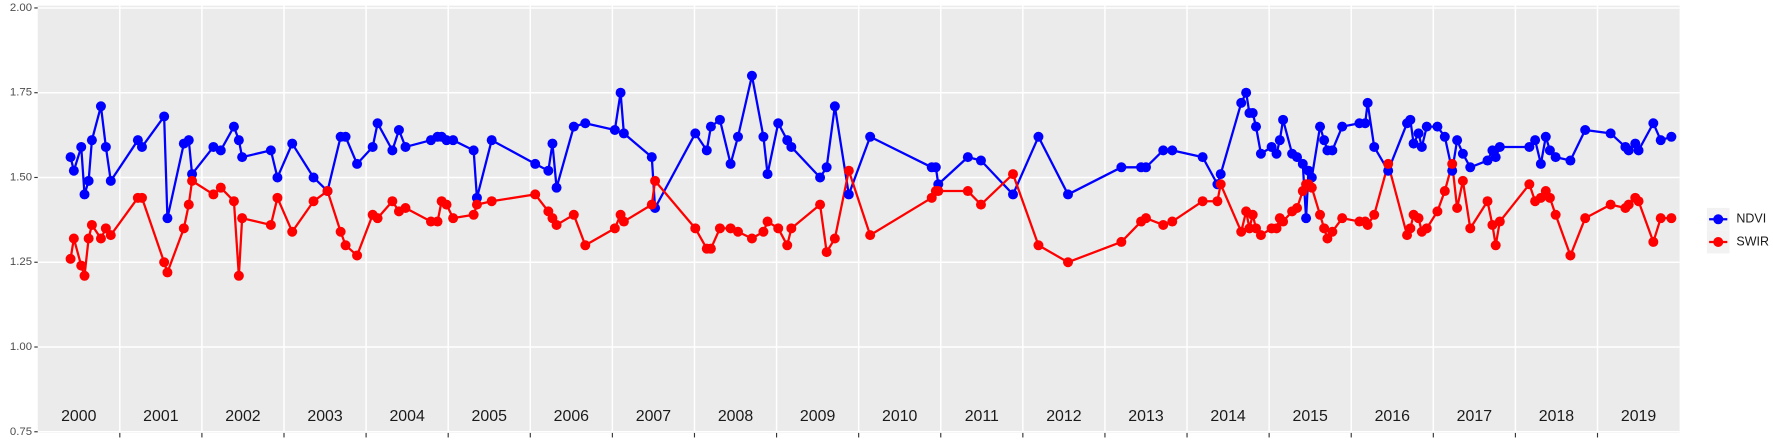  I want to click on year-label: 2017, so click(1475, 416).